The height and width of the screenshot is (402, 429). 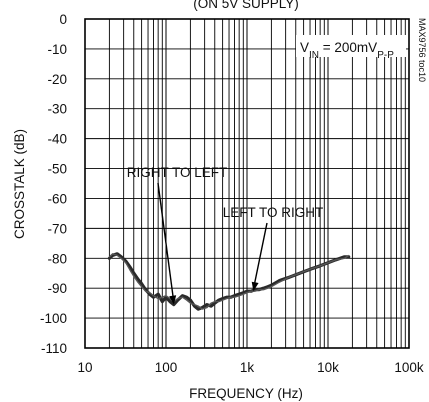 I want to click on y-tick-label: -50, so click(x=57, y=169).